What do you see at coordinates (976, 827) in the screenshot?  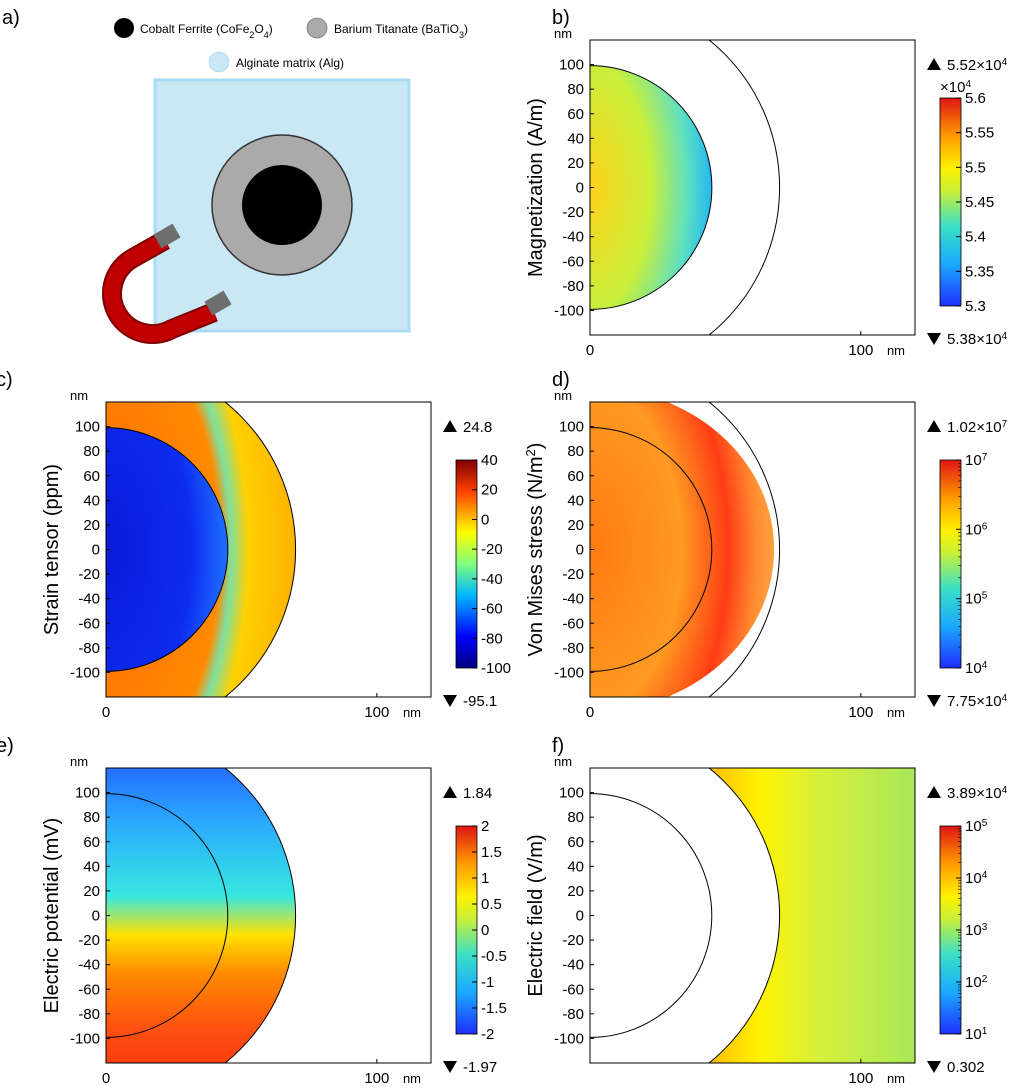 I see `colorbar-tick-label: 10⁵` at bounding box center [976, 827].